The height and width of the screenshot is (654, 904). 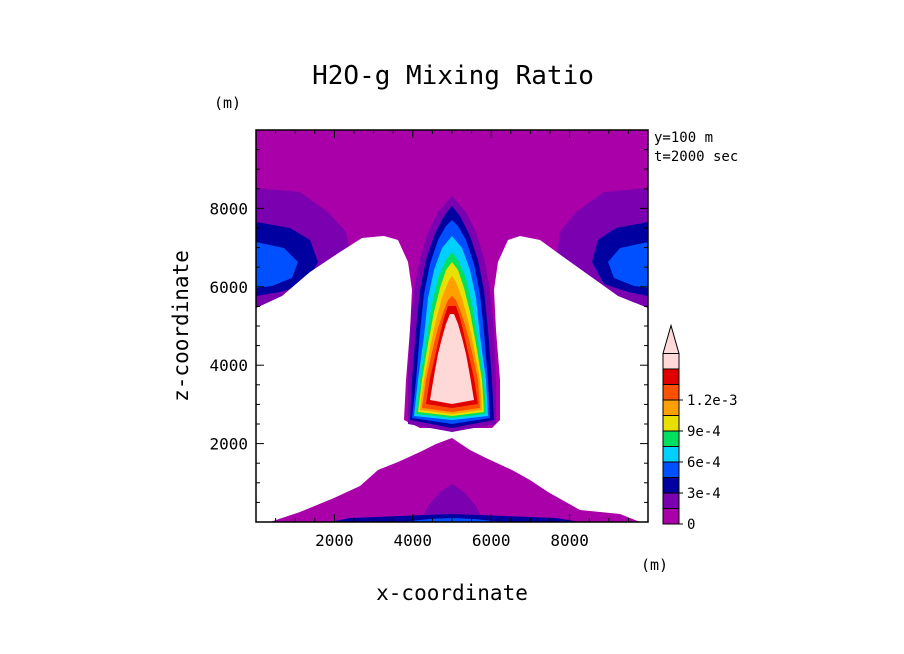 I want to click on colorbar-label: 6e-4, so click(x=704, y=463).